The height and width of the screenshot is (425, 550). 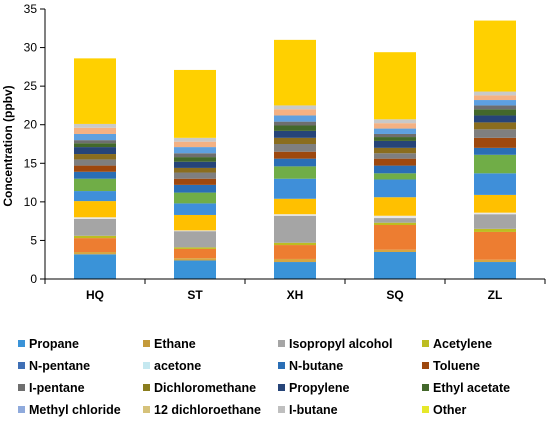 I want to click on legend-item: Propylene, so click(x=313, y=388).